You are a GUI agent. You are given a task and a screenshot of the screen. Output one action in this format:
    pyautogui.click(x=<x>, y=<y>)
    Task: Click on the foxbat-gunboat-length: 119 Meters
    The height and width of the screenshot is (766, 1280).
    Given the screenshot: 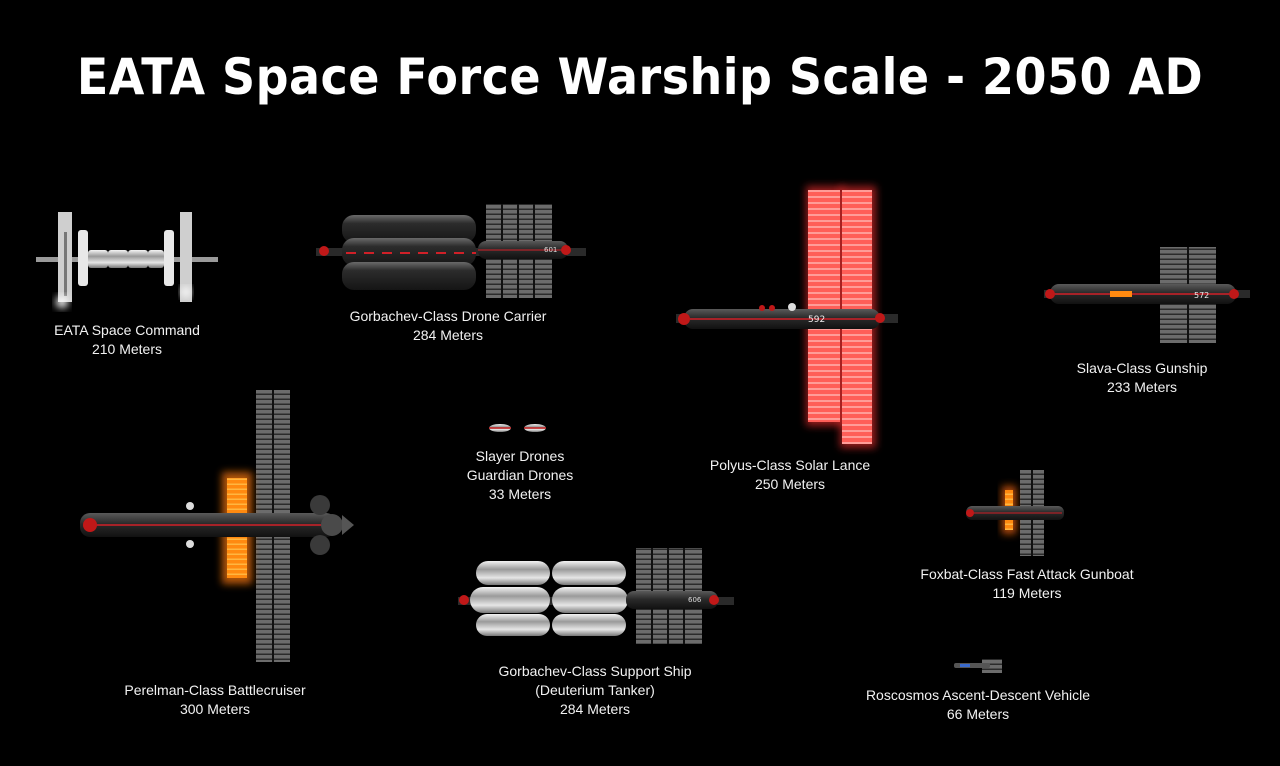 What is the action you would take?
    pyautogui.click(x=1027, y=593)
    